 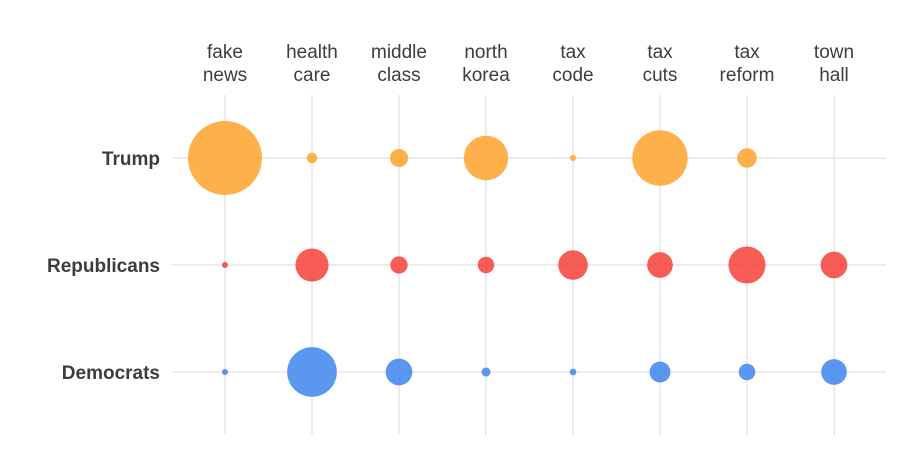 What do you see at coordinates (312, 158) in the screenshot?
I see `bubble-trump-health-care` at bounding box center [312, 158].